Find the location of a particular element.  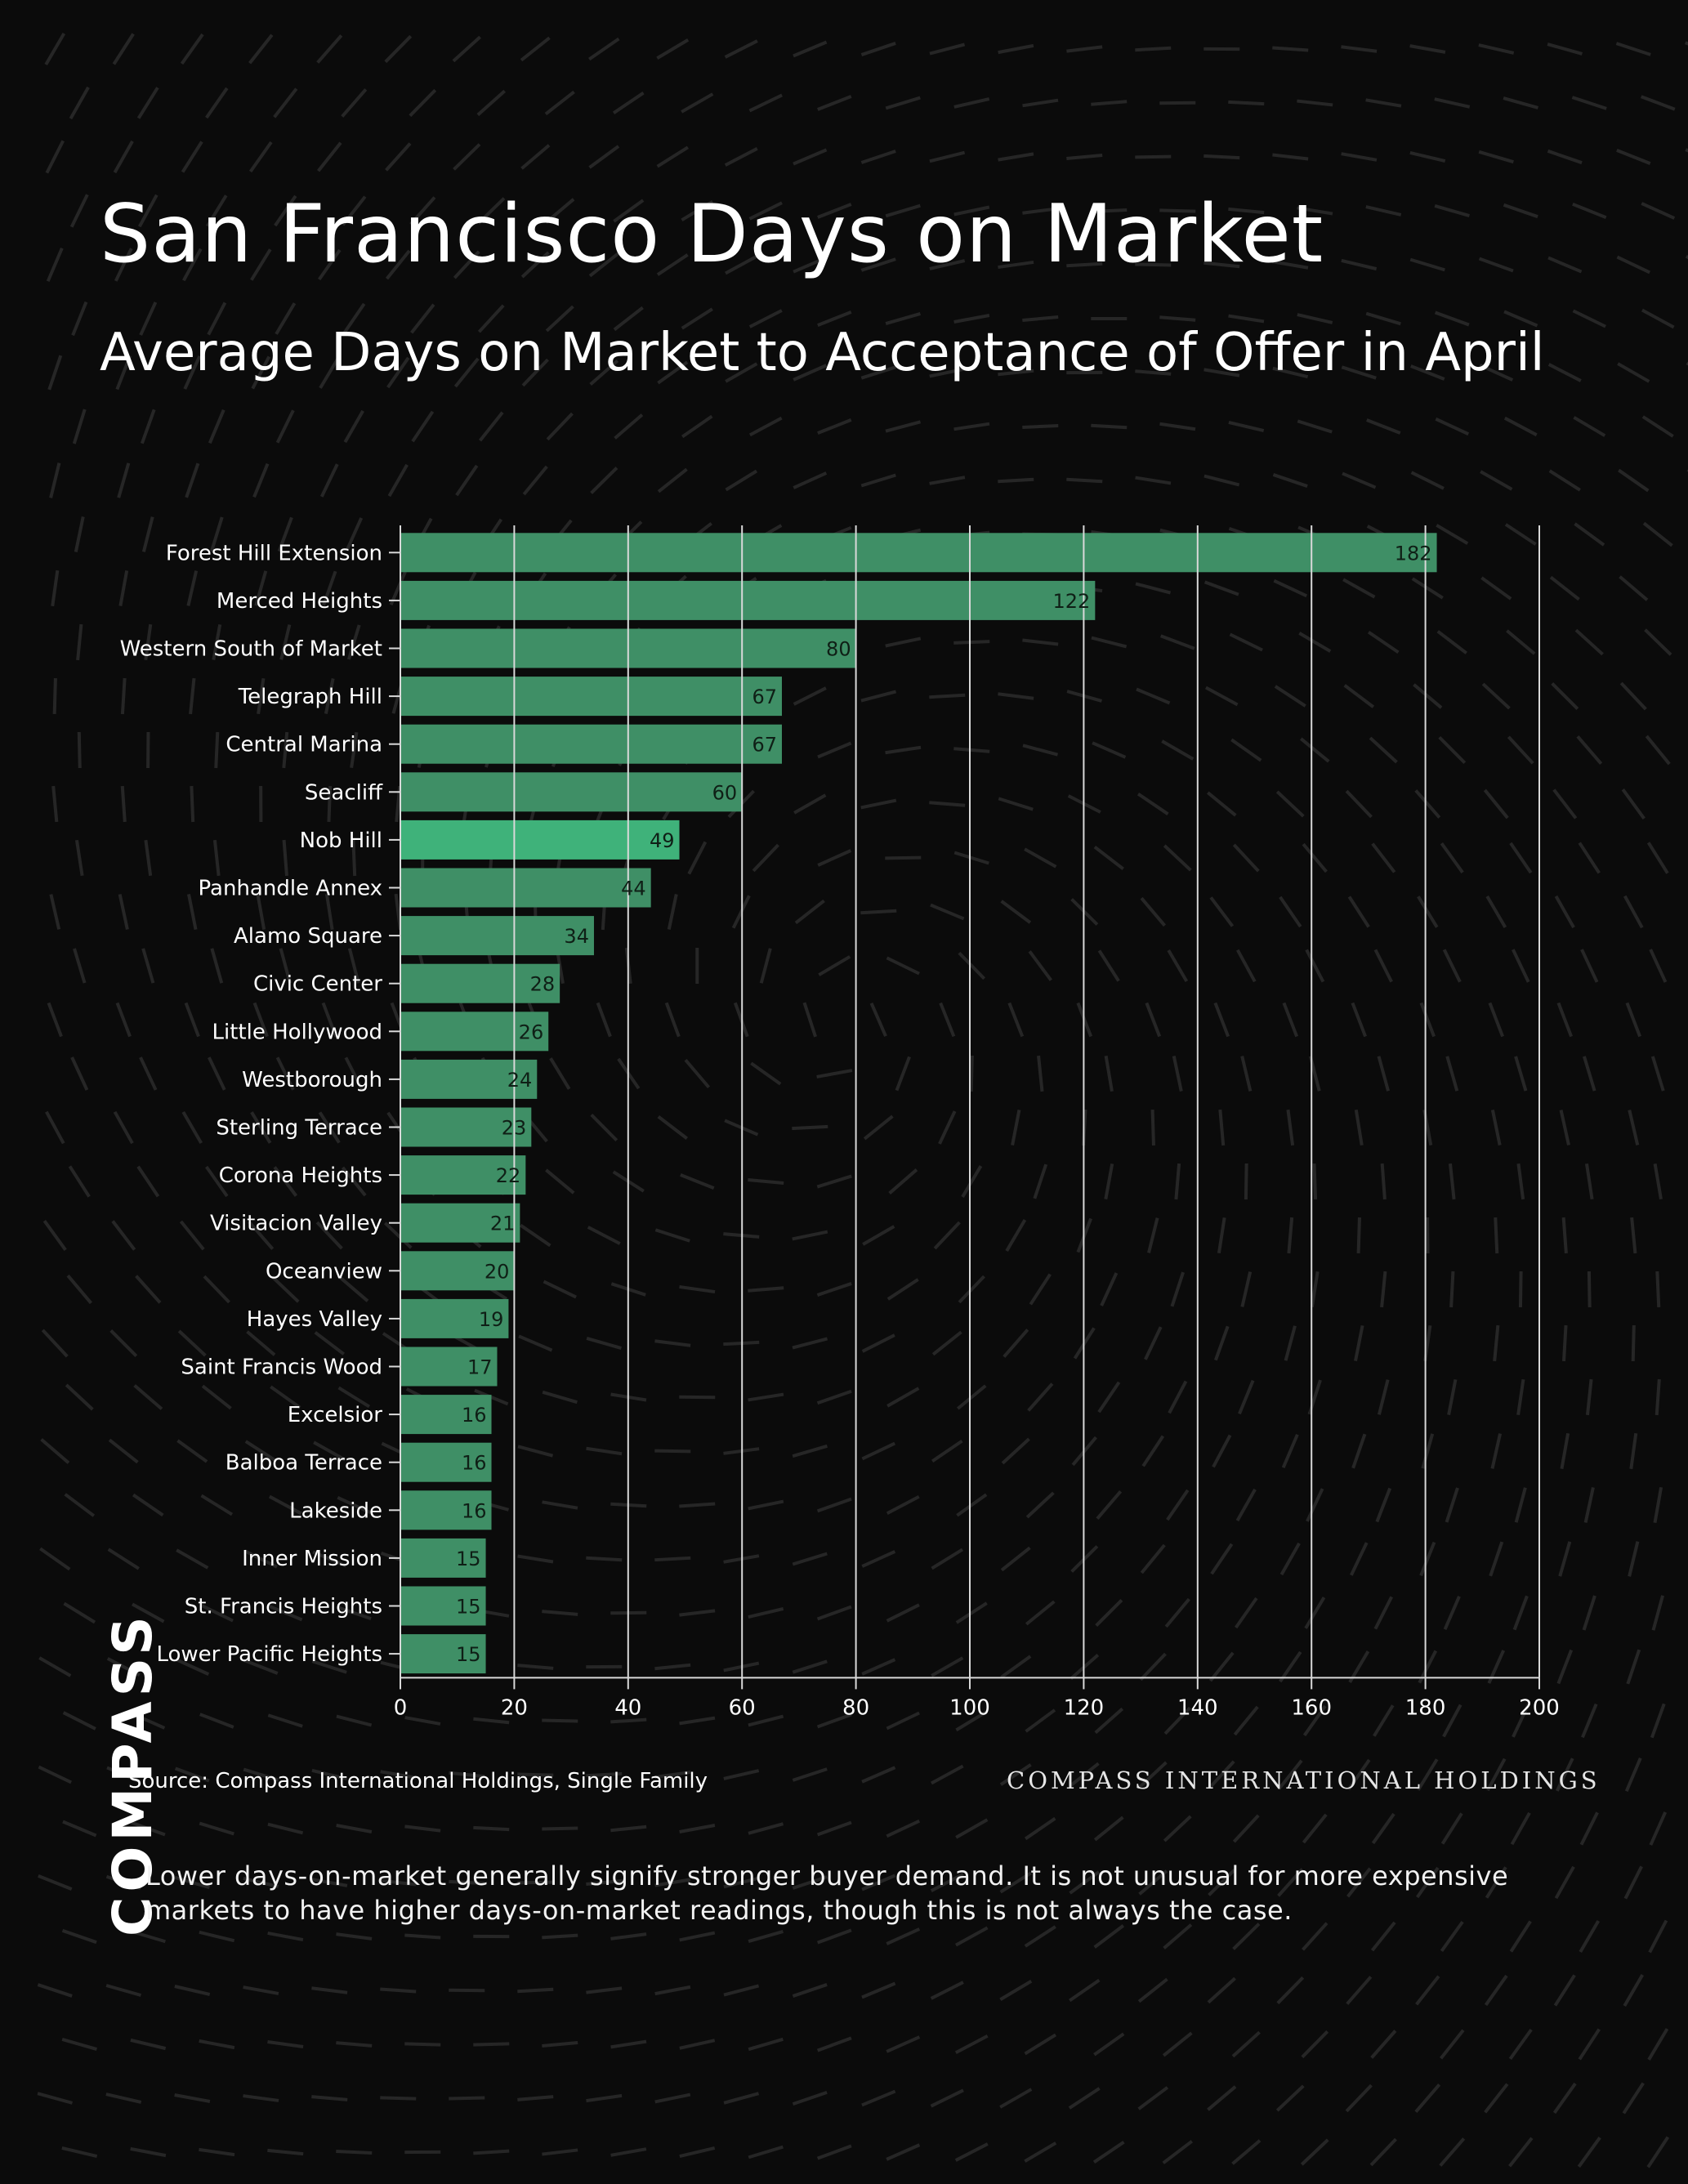

data-label: 80 is located at coordinates (838, 649).